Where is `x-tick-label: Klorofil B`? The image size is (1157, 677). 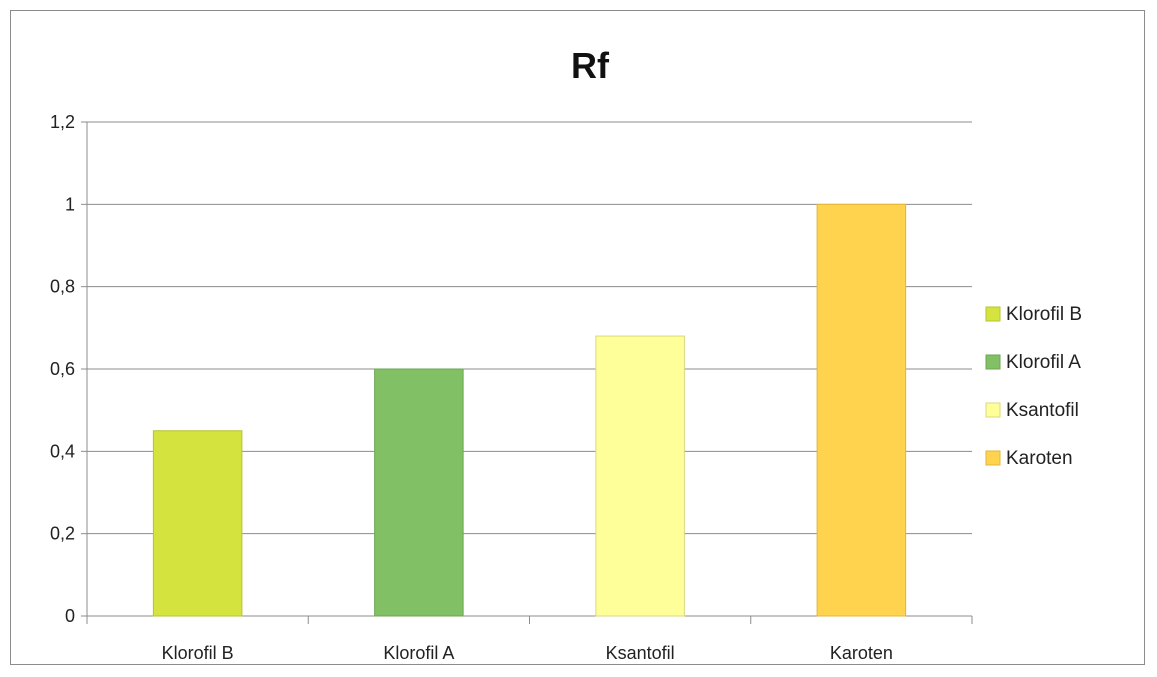 x-tick-label: Klorofil B is located at coordinates (198, 653).